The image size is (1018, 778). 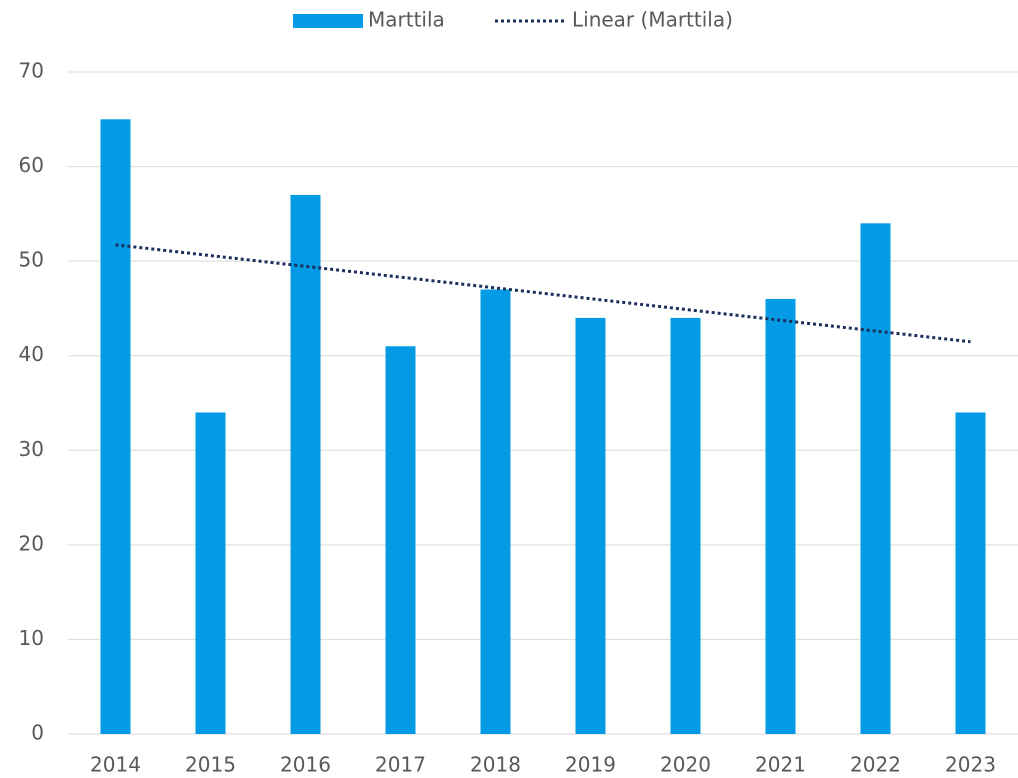 I want to click on trendline, so click(x=543, y=293).